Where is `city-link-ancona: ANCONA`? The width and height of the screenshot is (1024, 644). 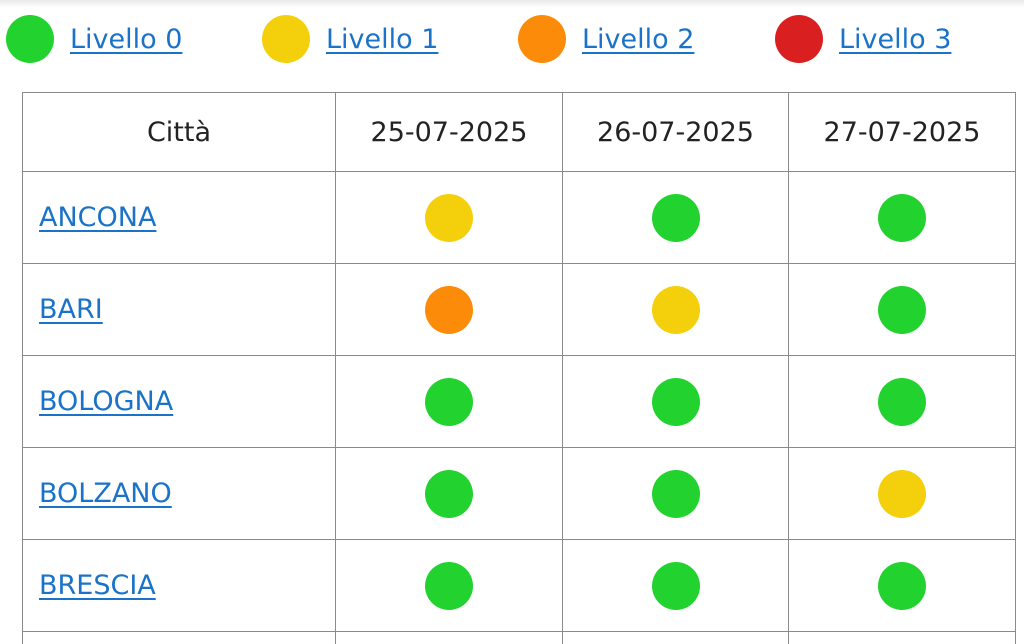
city-link-ancona: ANCONA is located at coordinates (97, 217).